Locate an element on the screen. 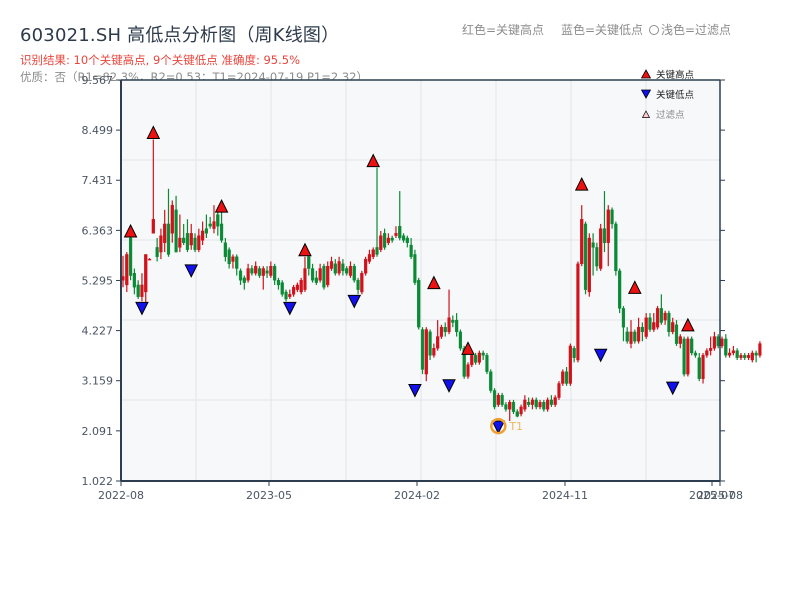 The height and width of the screenshot is (600, 800). triangle-down-icon is located at coordinates (646, 94).